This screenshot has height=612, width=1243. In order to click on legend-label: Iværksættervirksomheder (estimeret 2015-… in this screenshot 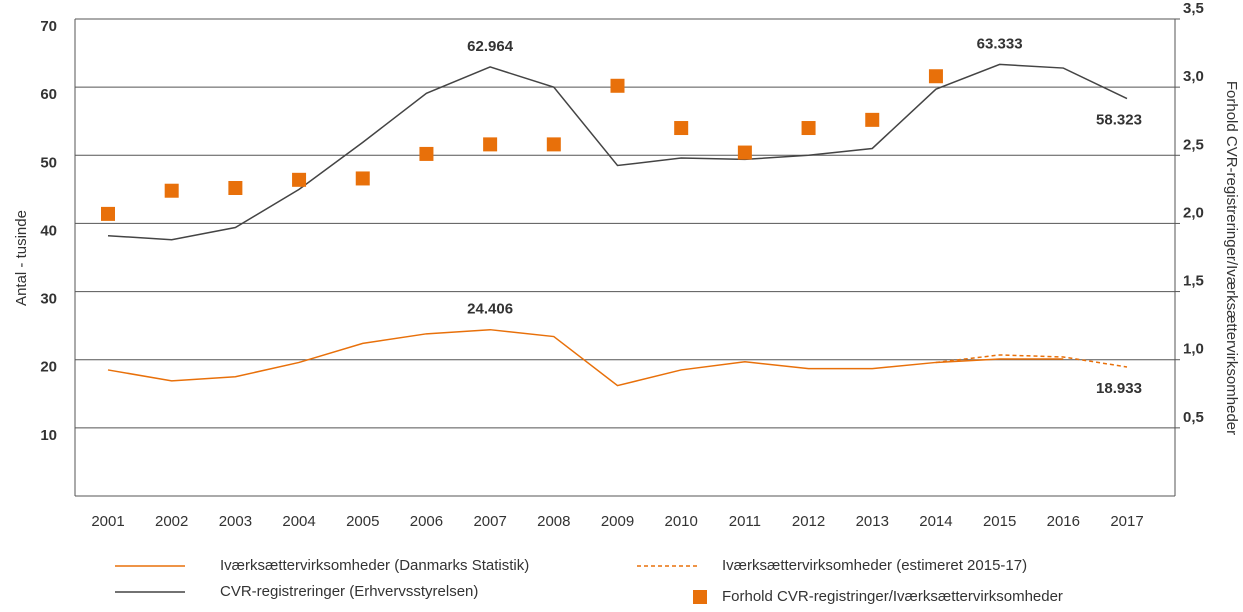, I will do `click(874, 565)`.